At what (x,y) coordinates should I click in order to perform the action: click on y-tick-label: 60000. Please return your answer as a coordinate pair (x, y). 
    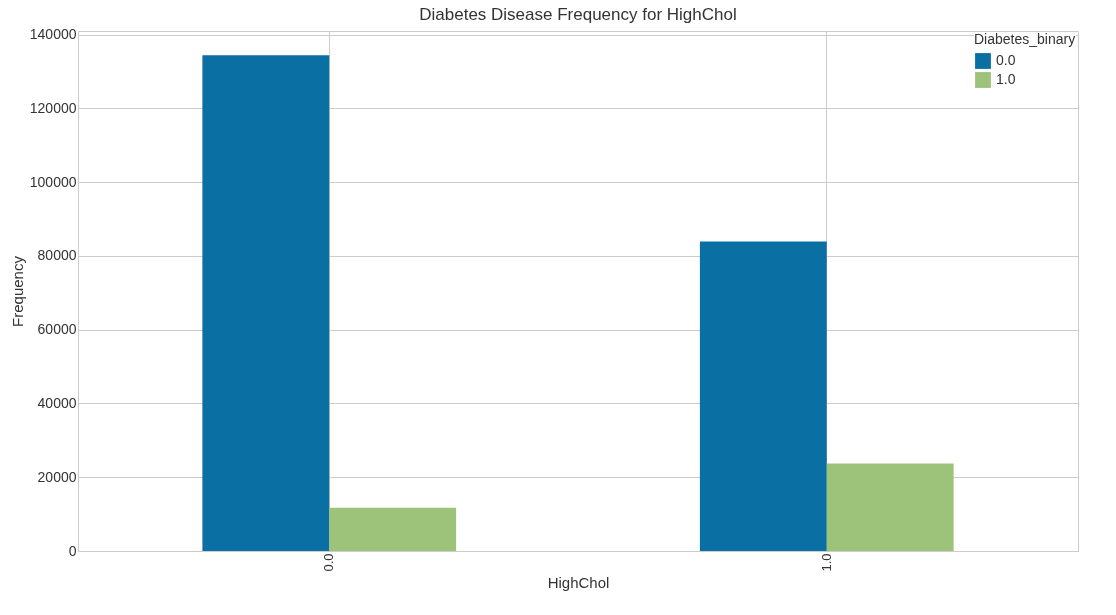
    Looking at the image, I should click on (57, 329).